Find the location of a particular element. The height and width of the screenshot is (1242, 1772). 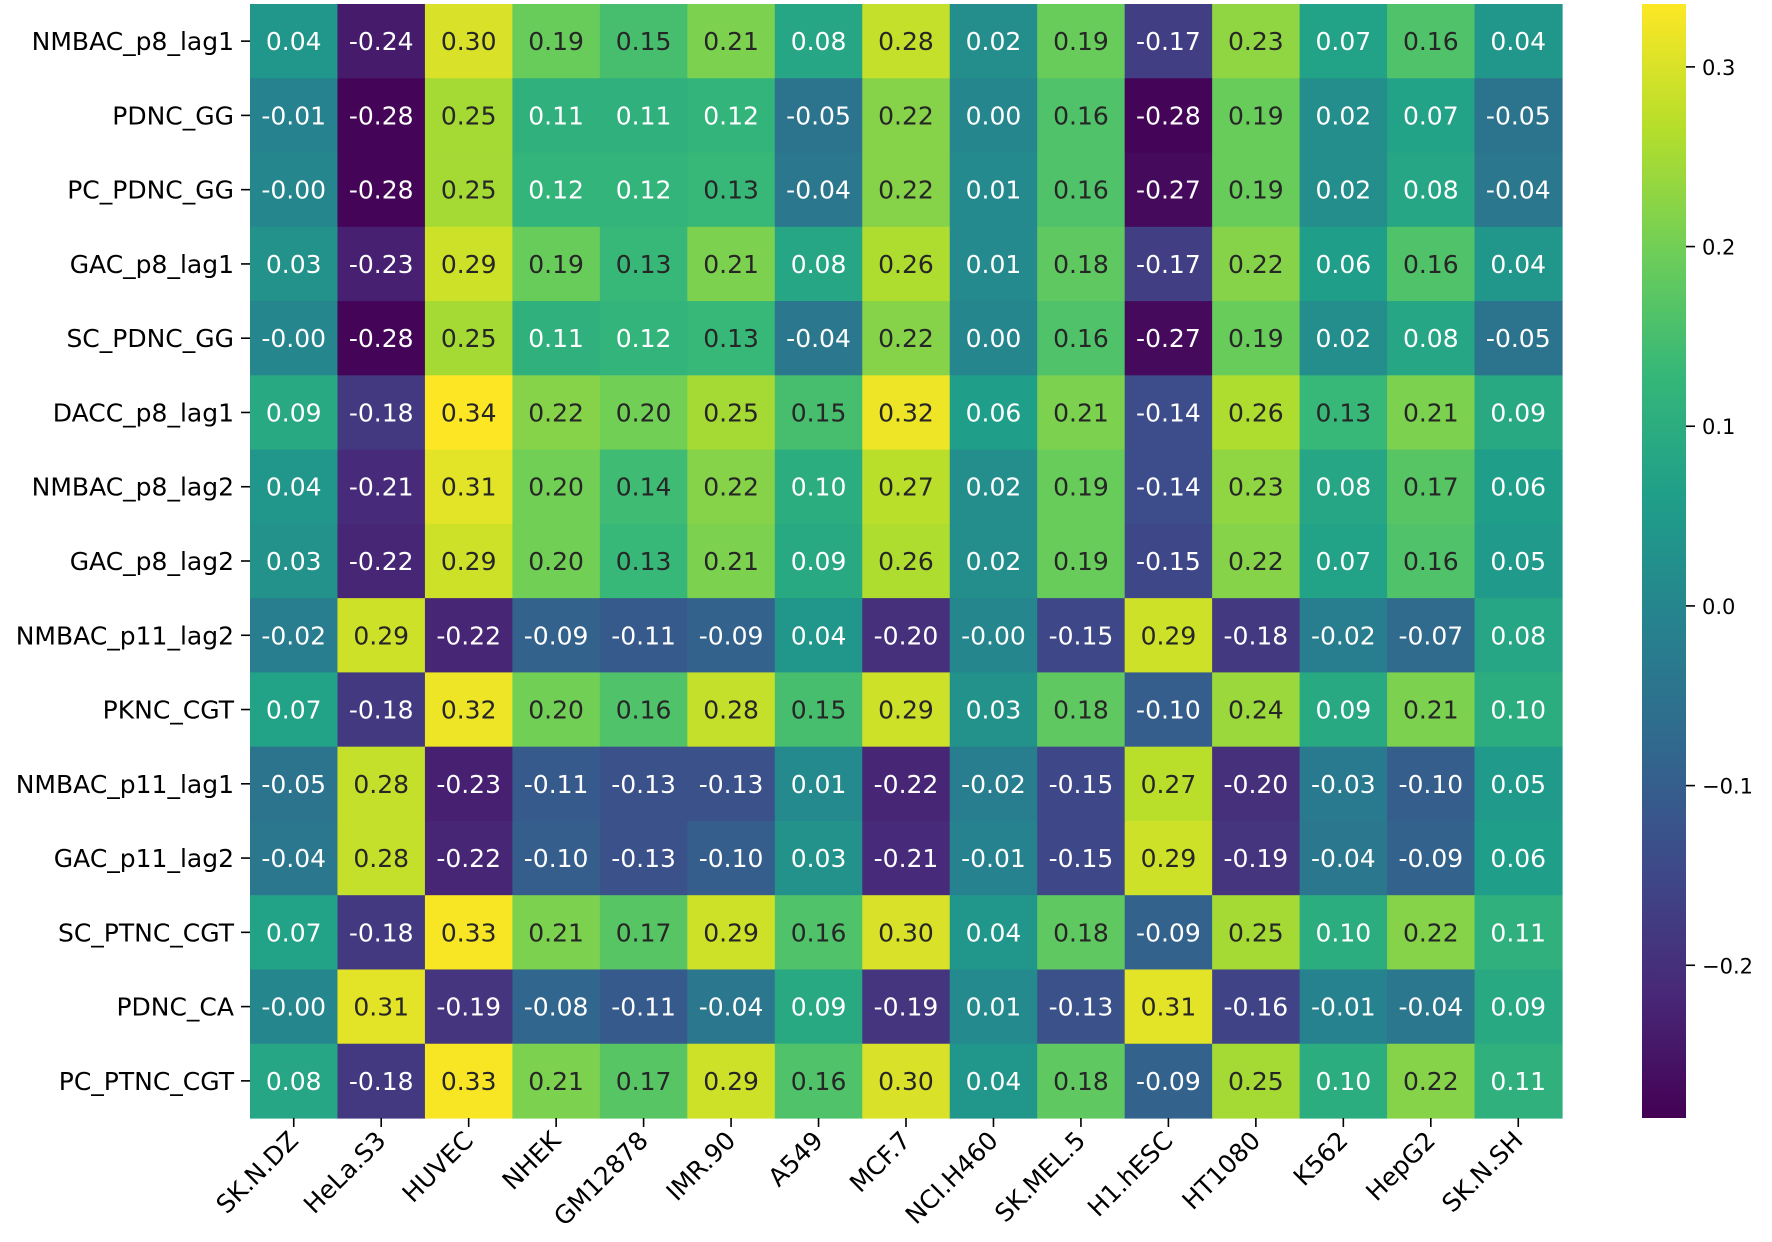

cell-value-label: 0.02 is located at coordinates (994, 41).